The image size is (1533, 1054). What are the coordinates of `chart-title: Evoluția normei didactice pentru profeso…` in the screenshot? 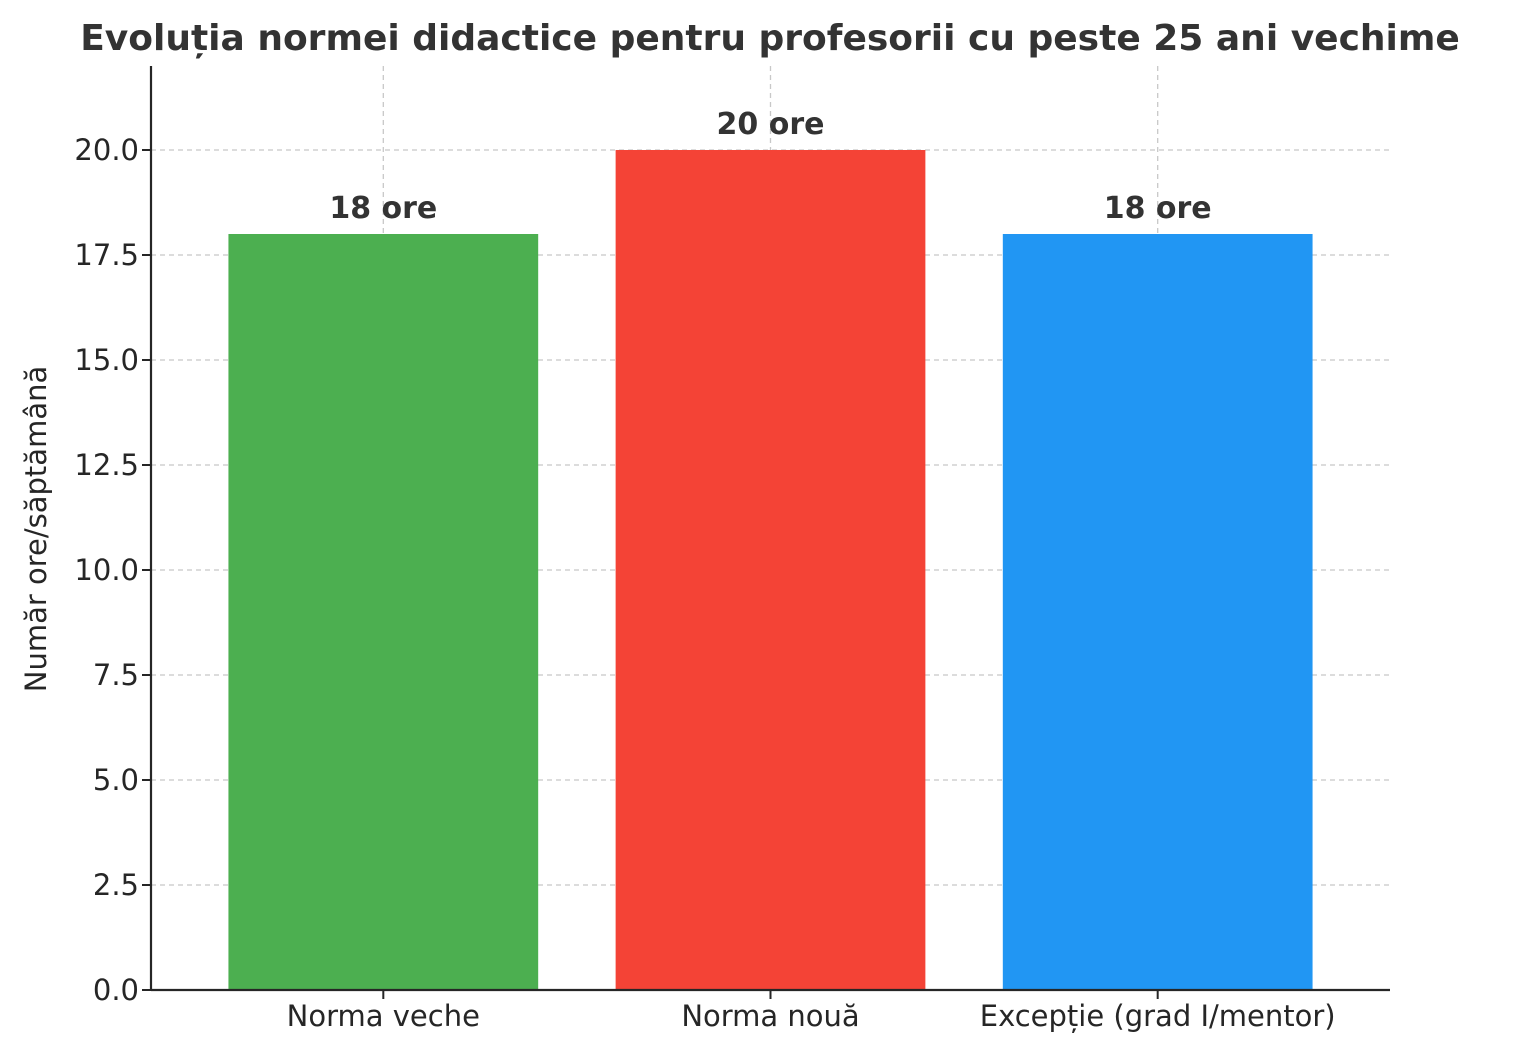 It's located at (770, 38).